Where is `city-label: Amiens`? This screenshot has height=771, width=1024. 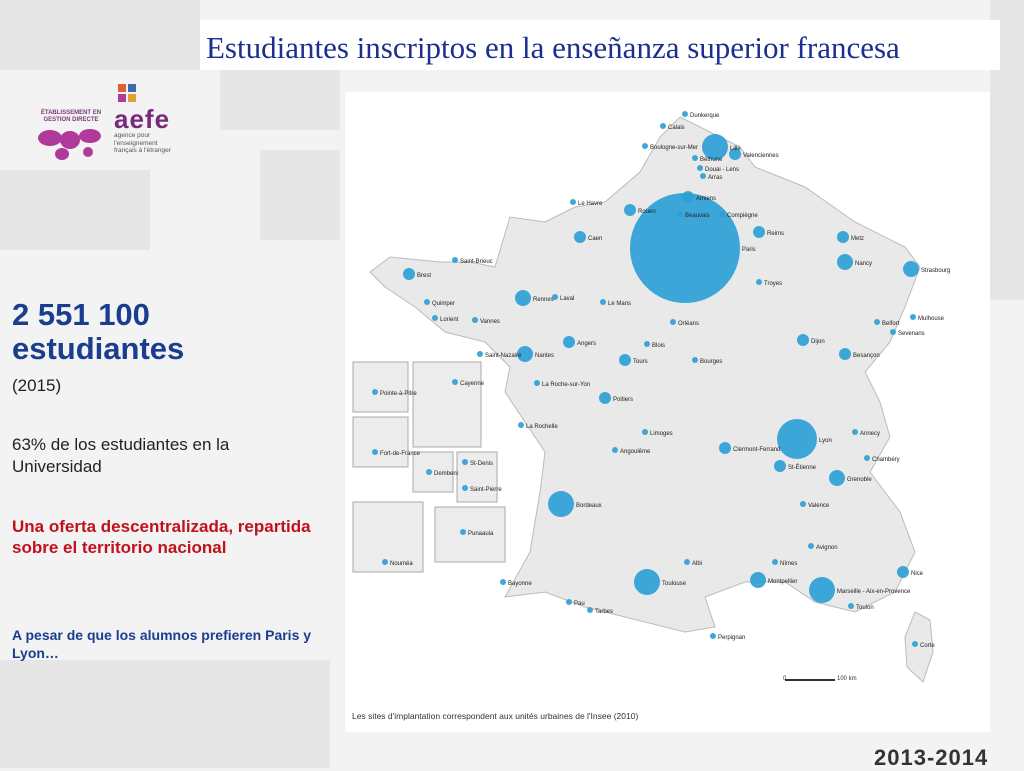 city-label: Amiens is located at coordinates (706, 199).